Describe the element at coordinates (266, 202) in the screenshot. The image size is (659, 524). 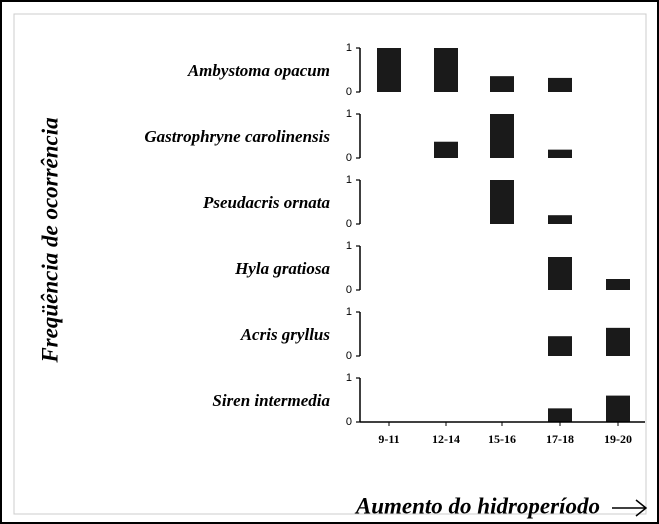
I see `species-label: Pseudacris ornata` at that location.